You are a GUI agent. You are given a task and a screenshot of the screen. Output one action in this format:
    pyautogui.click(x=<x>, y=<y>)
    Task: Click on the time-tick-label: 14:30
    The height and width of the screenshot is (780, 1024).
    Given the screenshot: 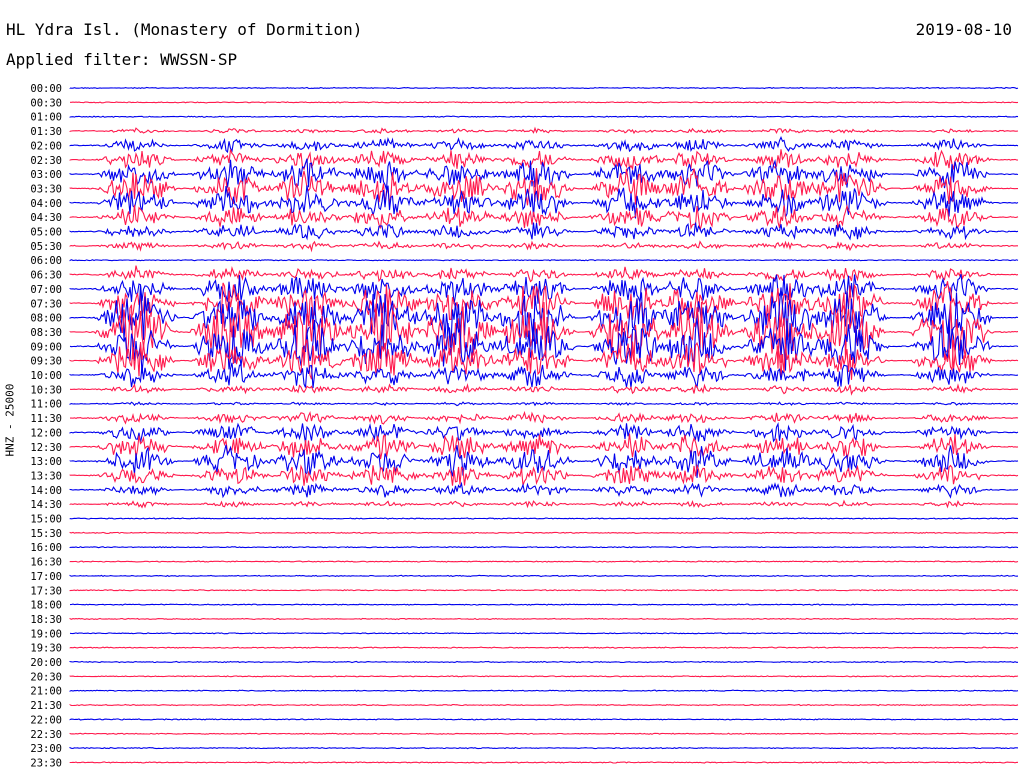 What is the action you would take?
    pyautogui.click(x=46, y=505)
    